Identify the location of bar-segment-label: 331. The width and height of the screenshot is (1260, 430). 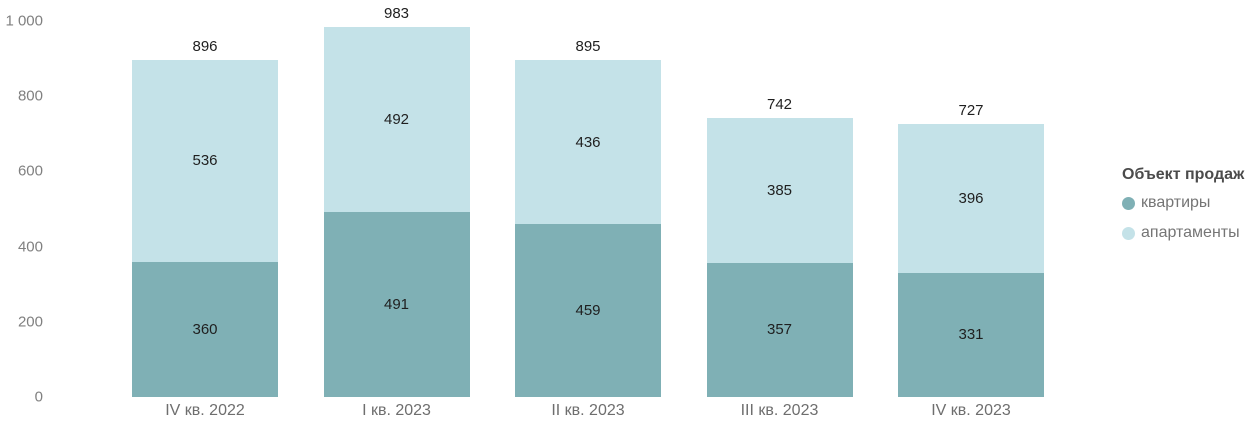
(971, 335).